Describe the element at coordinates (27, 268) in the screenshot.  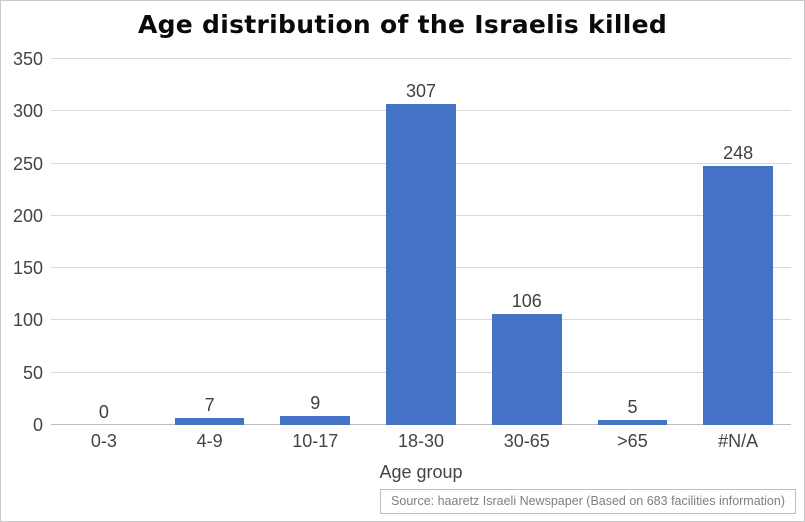
I see `y-axis-tick-label: 150` at that location.